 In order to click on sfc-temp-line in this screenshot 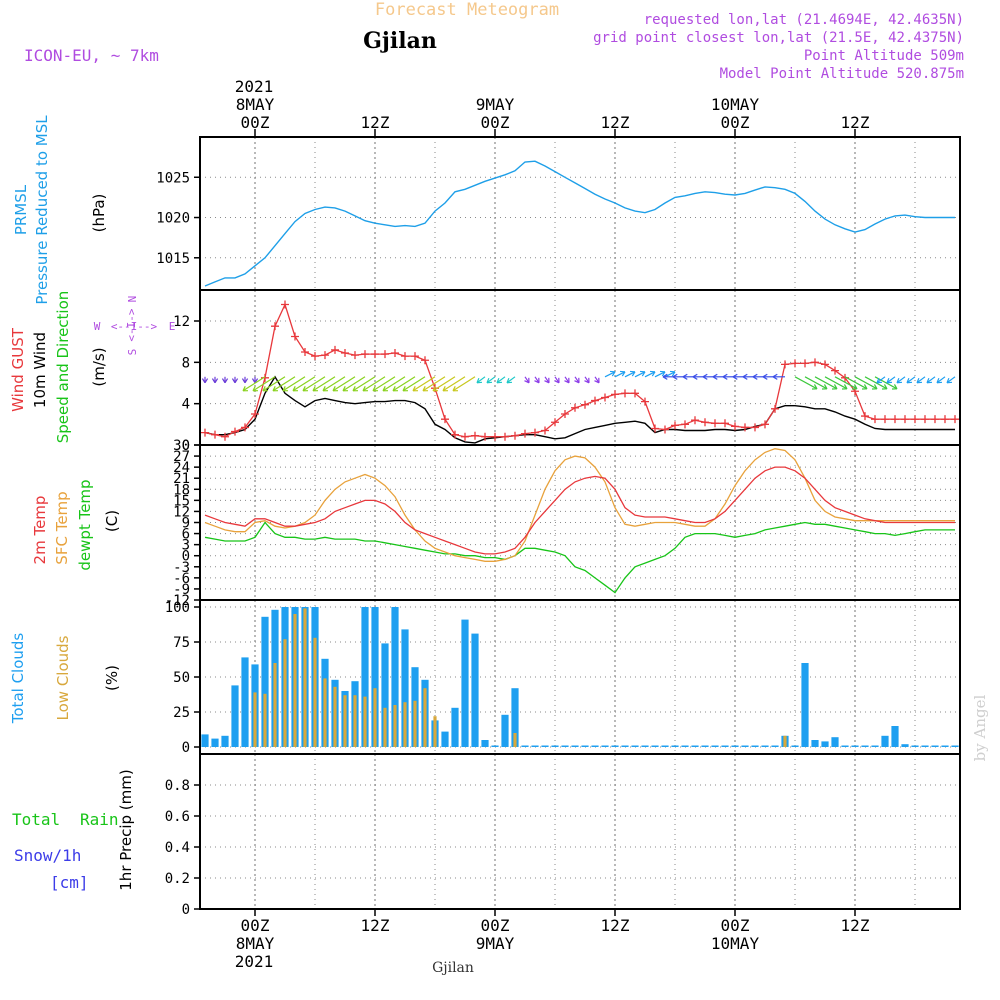, I will do `click(579, 505)`.